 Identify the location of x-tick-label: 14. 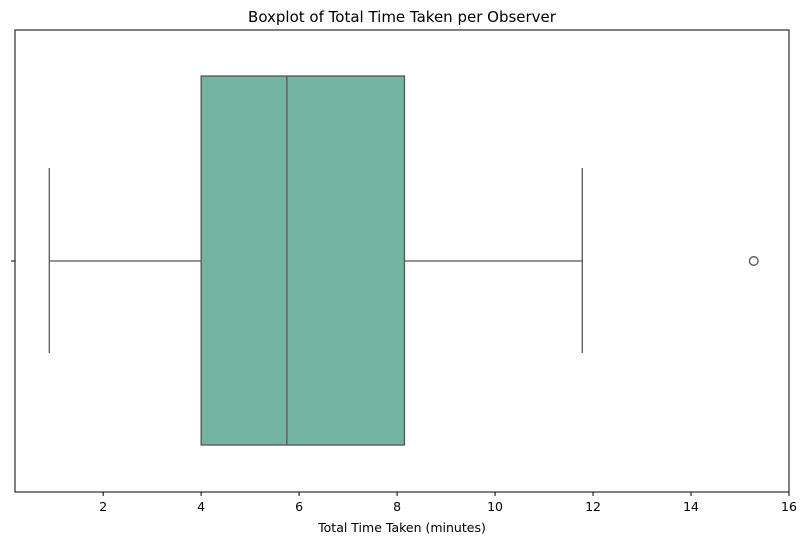
(691, 506).